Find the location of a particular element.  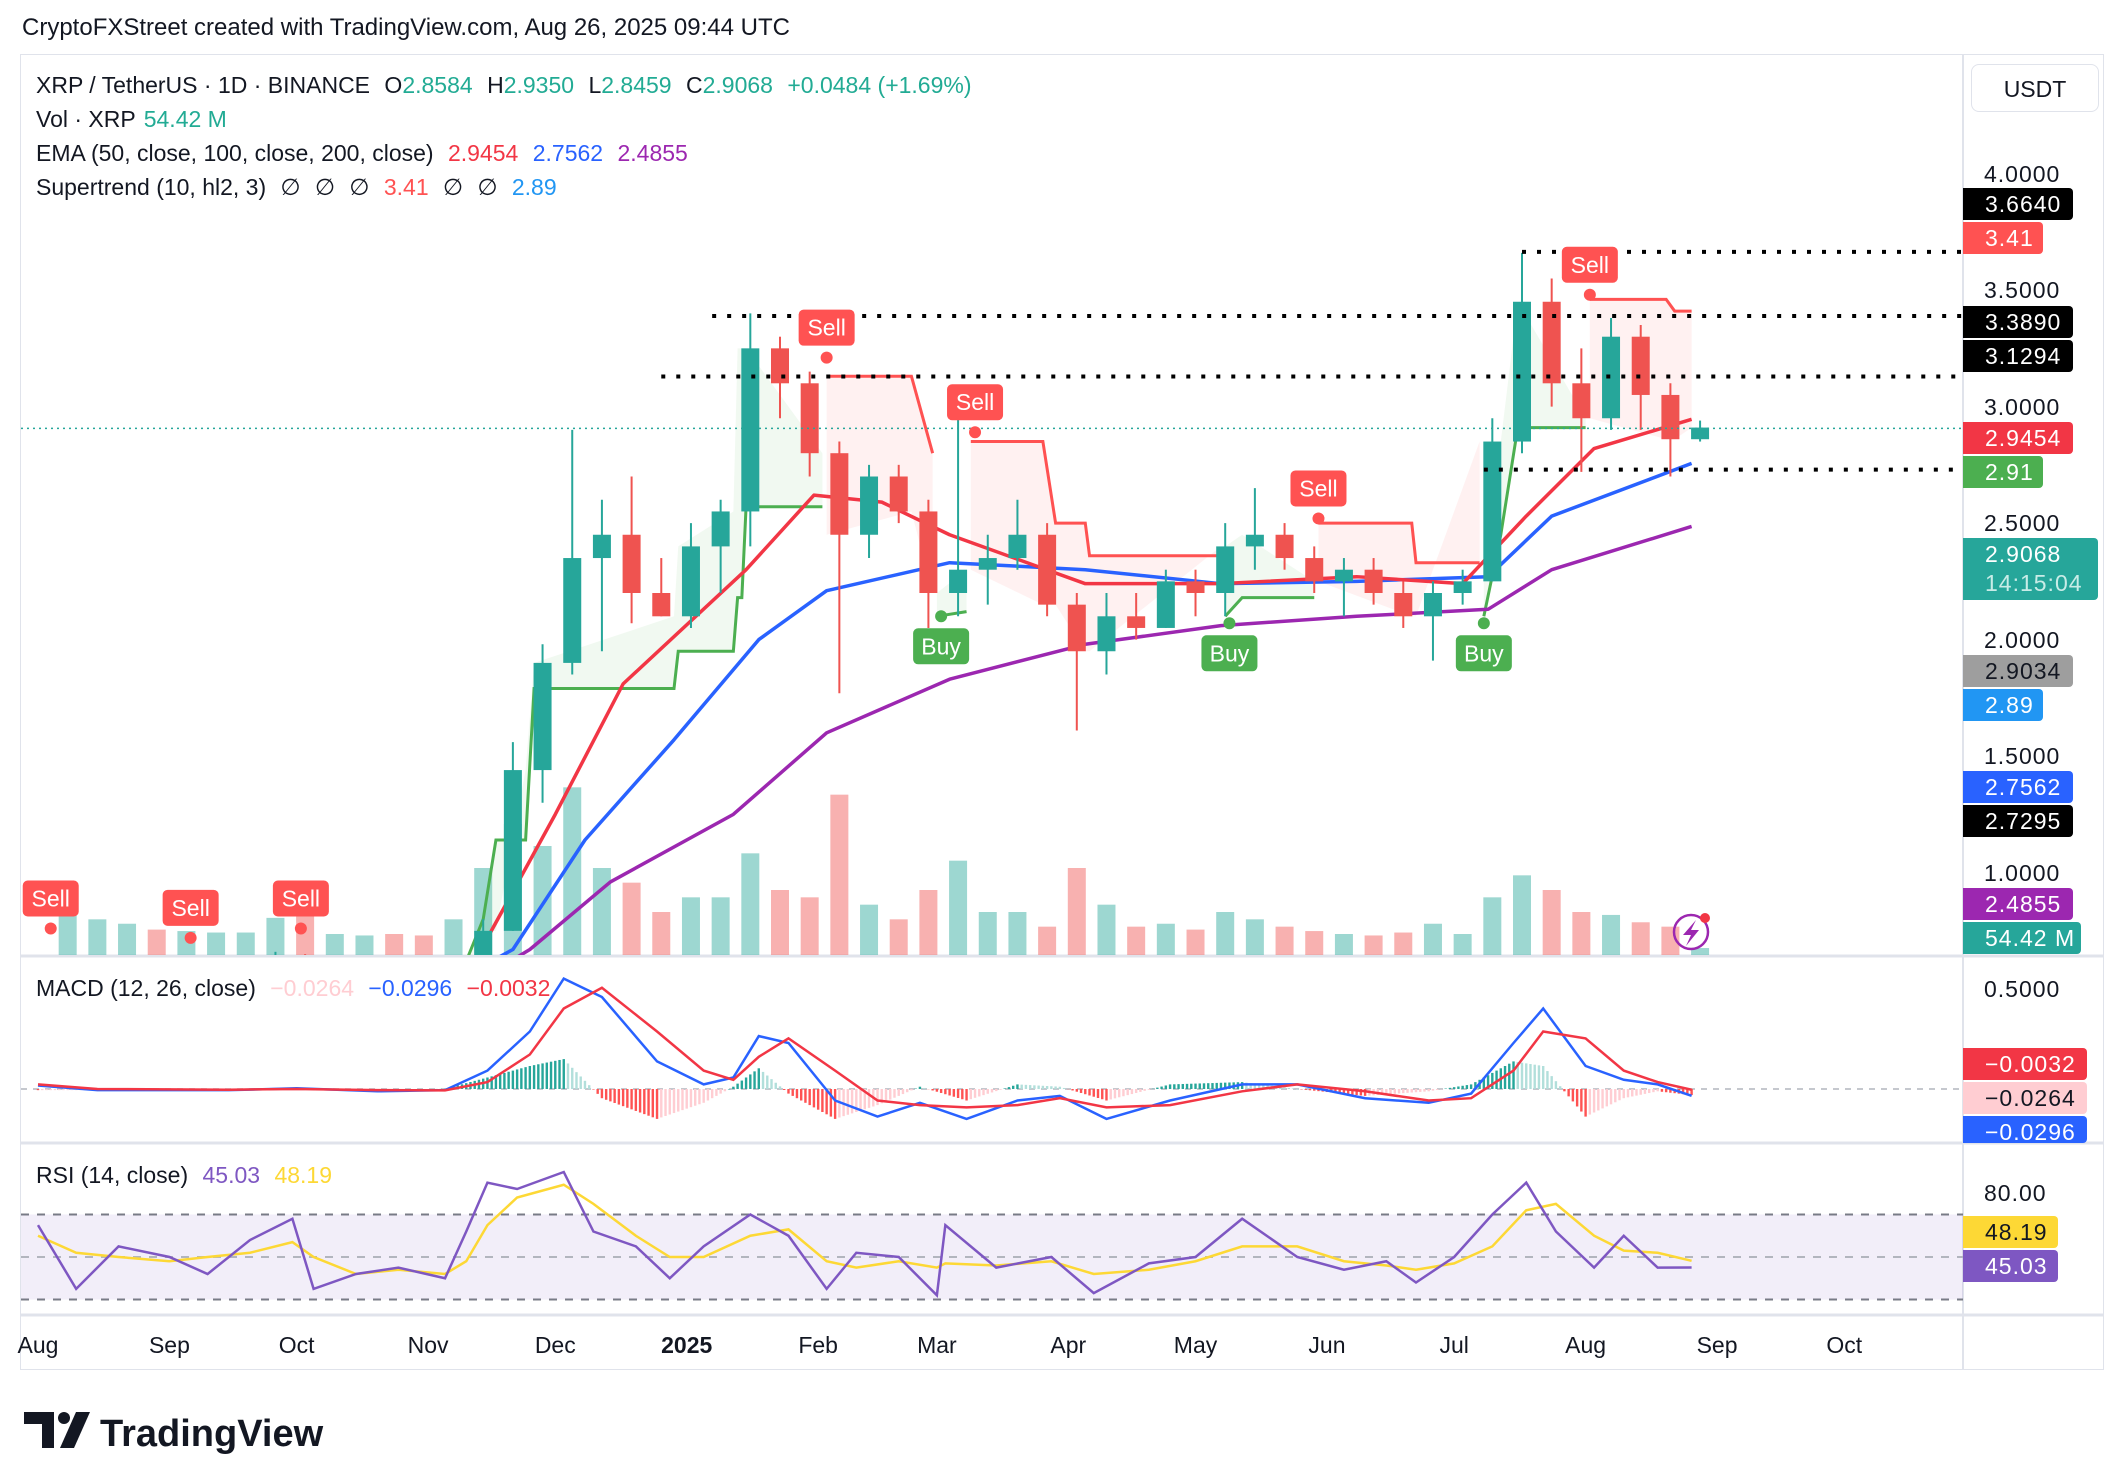

time-axis-tick: Oct is located at coordinates (296, 1345).